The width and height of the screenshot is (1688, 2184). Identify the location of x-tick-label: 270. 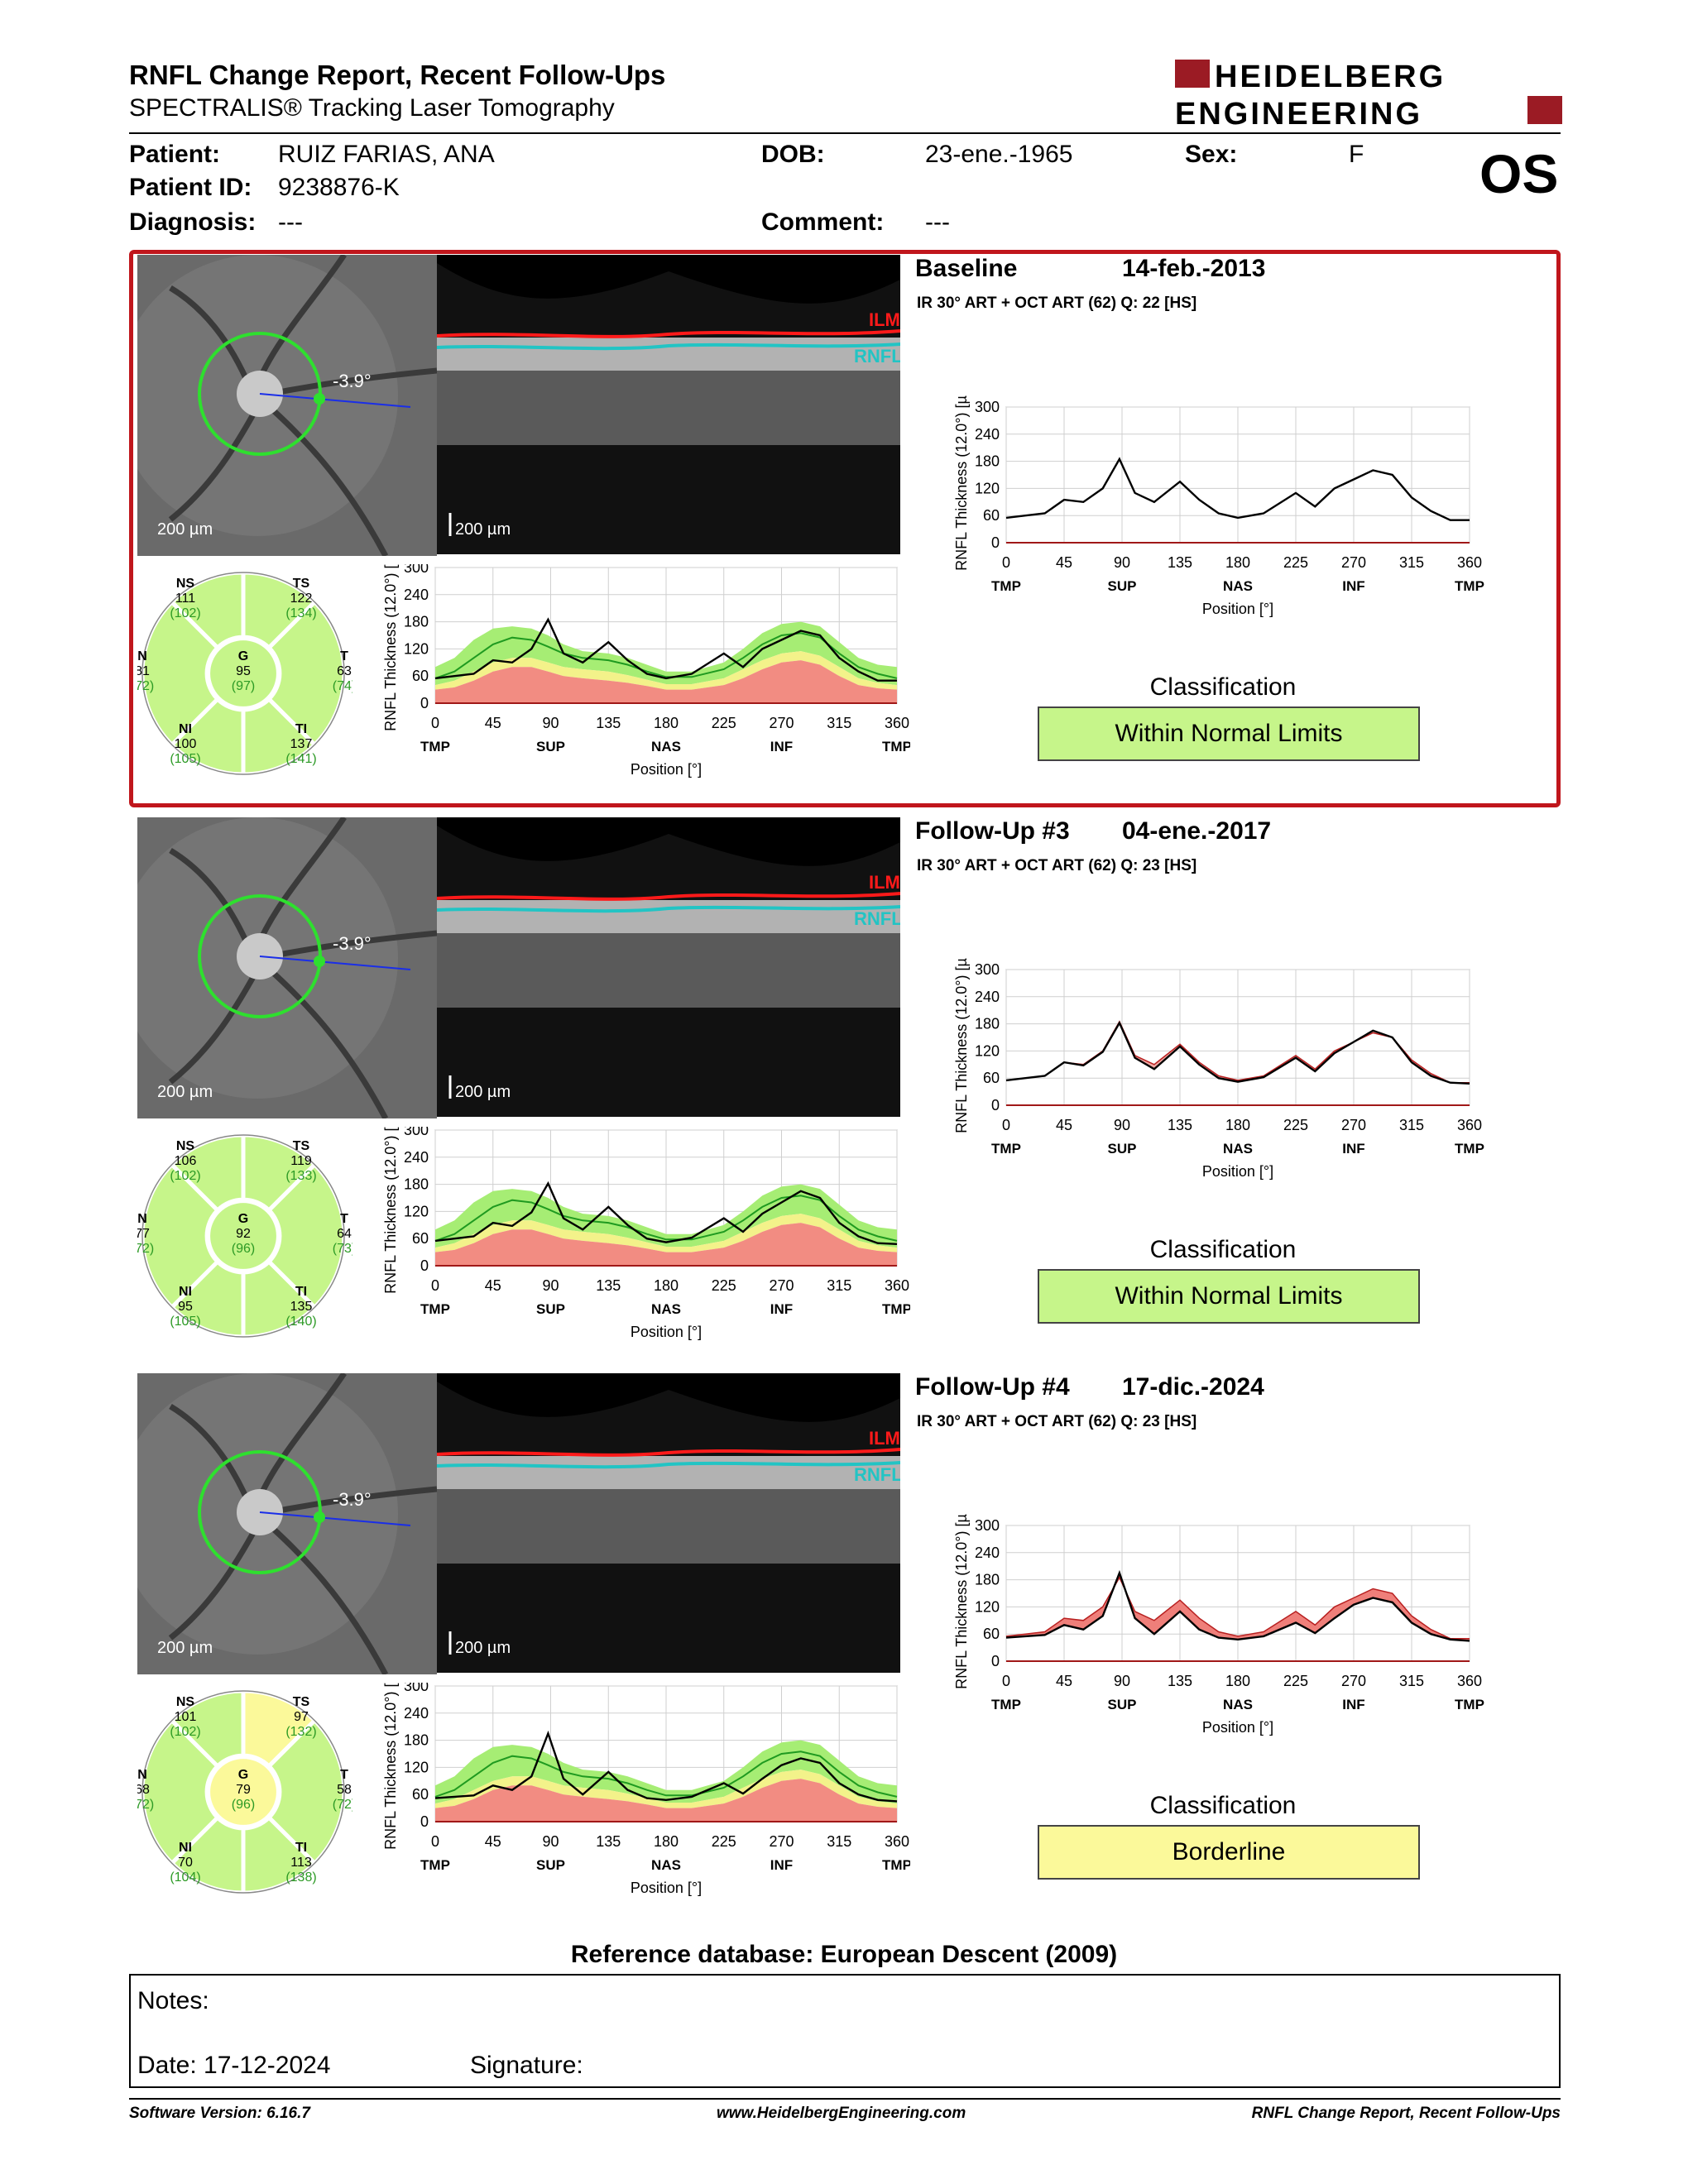
(781, 1841).